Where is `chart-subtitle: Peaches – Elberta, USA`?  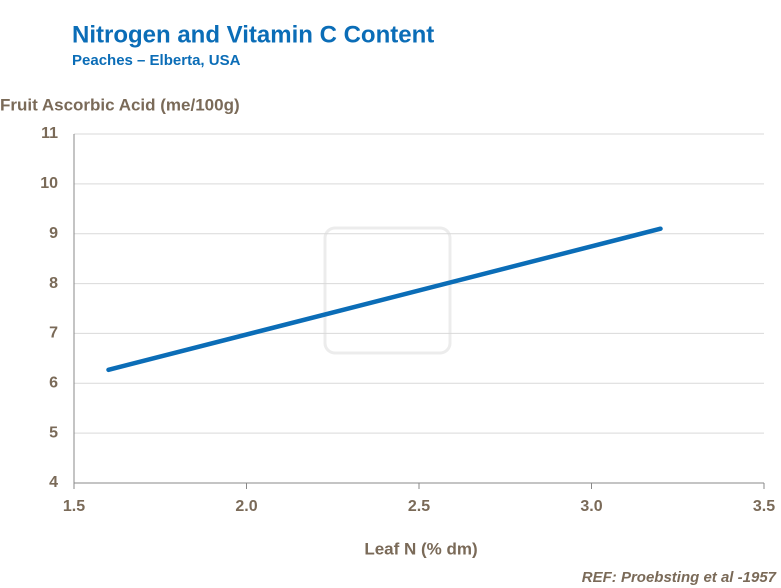 chart-subtitle: Peaches – Elberta, USA is located at coordinates (156, 60).